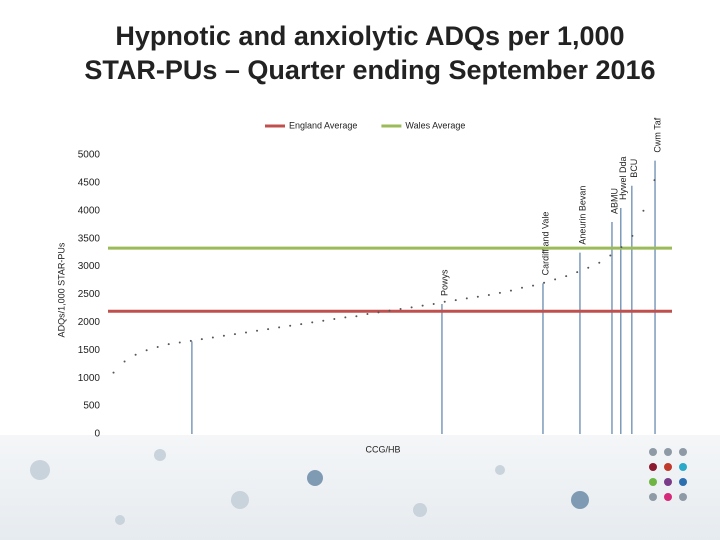  I want to click on title-line: Hypnotic and anxiolytic ADQs per 1,000, so click(369, 36).